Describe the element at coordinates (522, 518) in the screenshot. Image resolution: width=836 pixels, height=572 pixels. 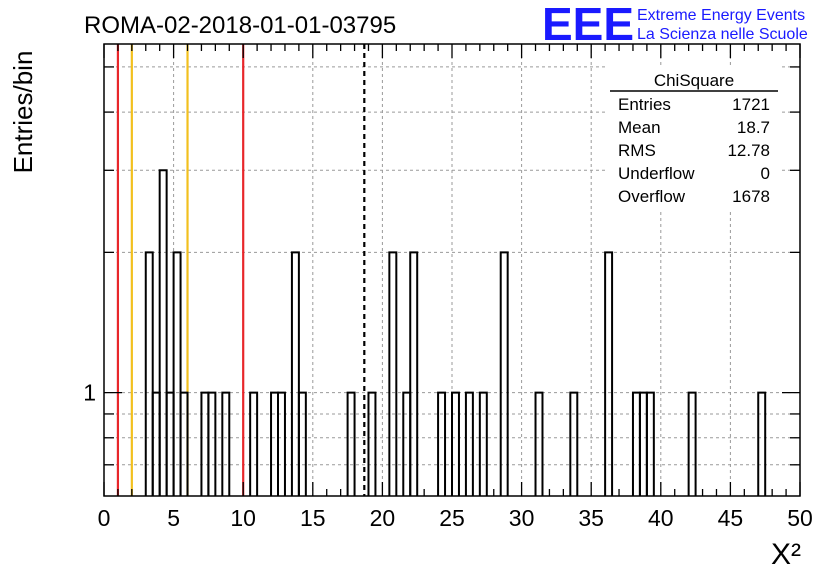
I see `x-tick-label: 30` at that location.